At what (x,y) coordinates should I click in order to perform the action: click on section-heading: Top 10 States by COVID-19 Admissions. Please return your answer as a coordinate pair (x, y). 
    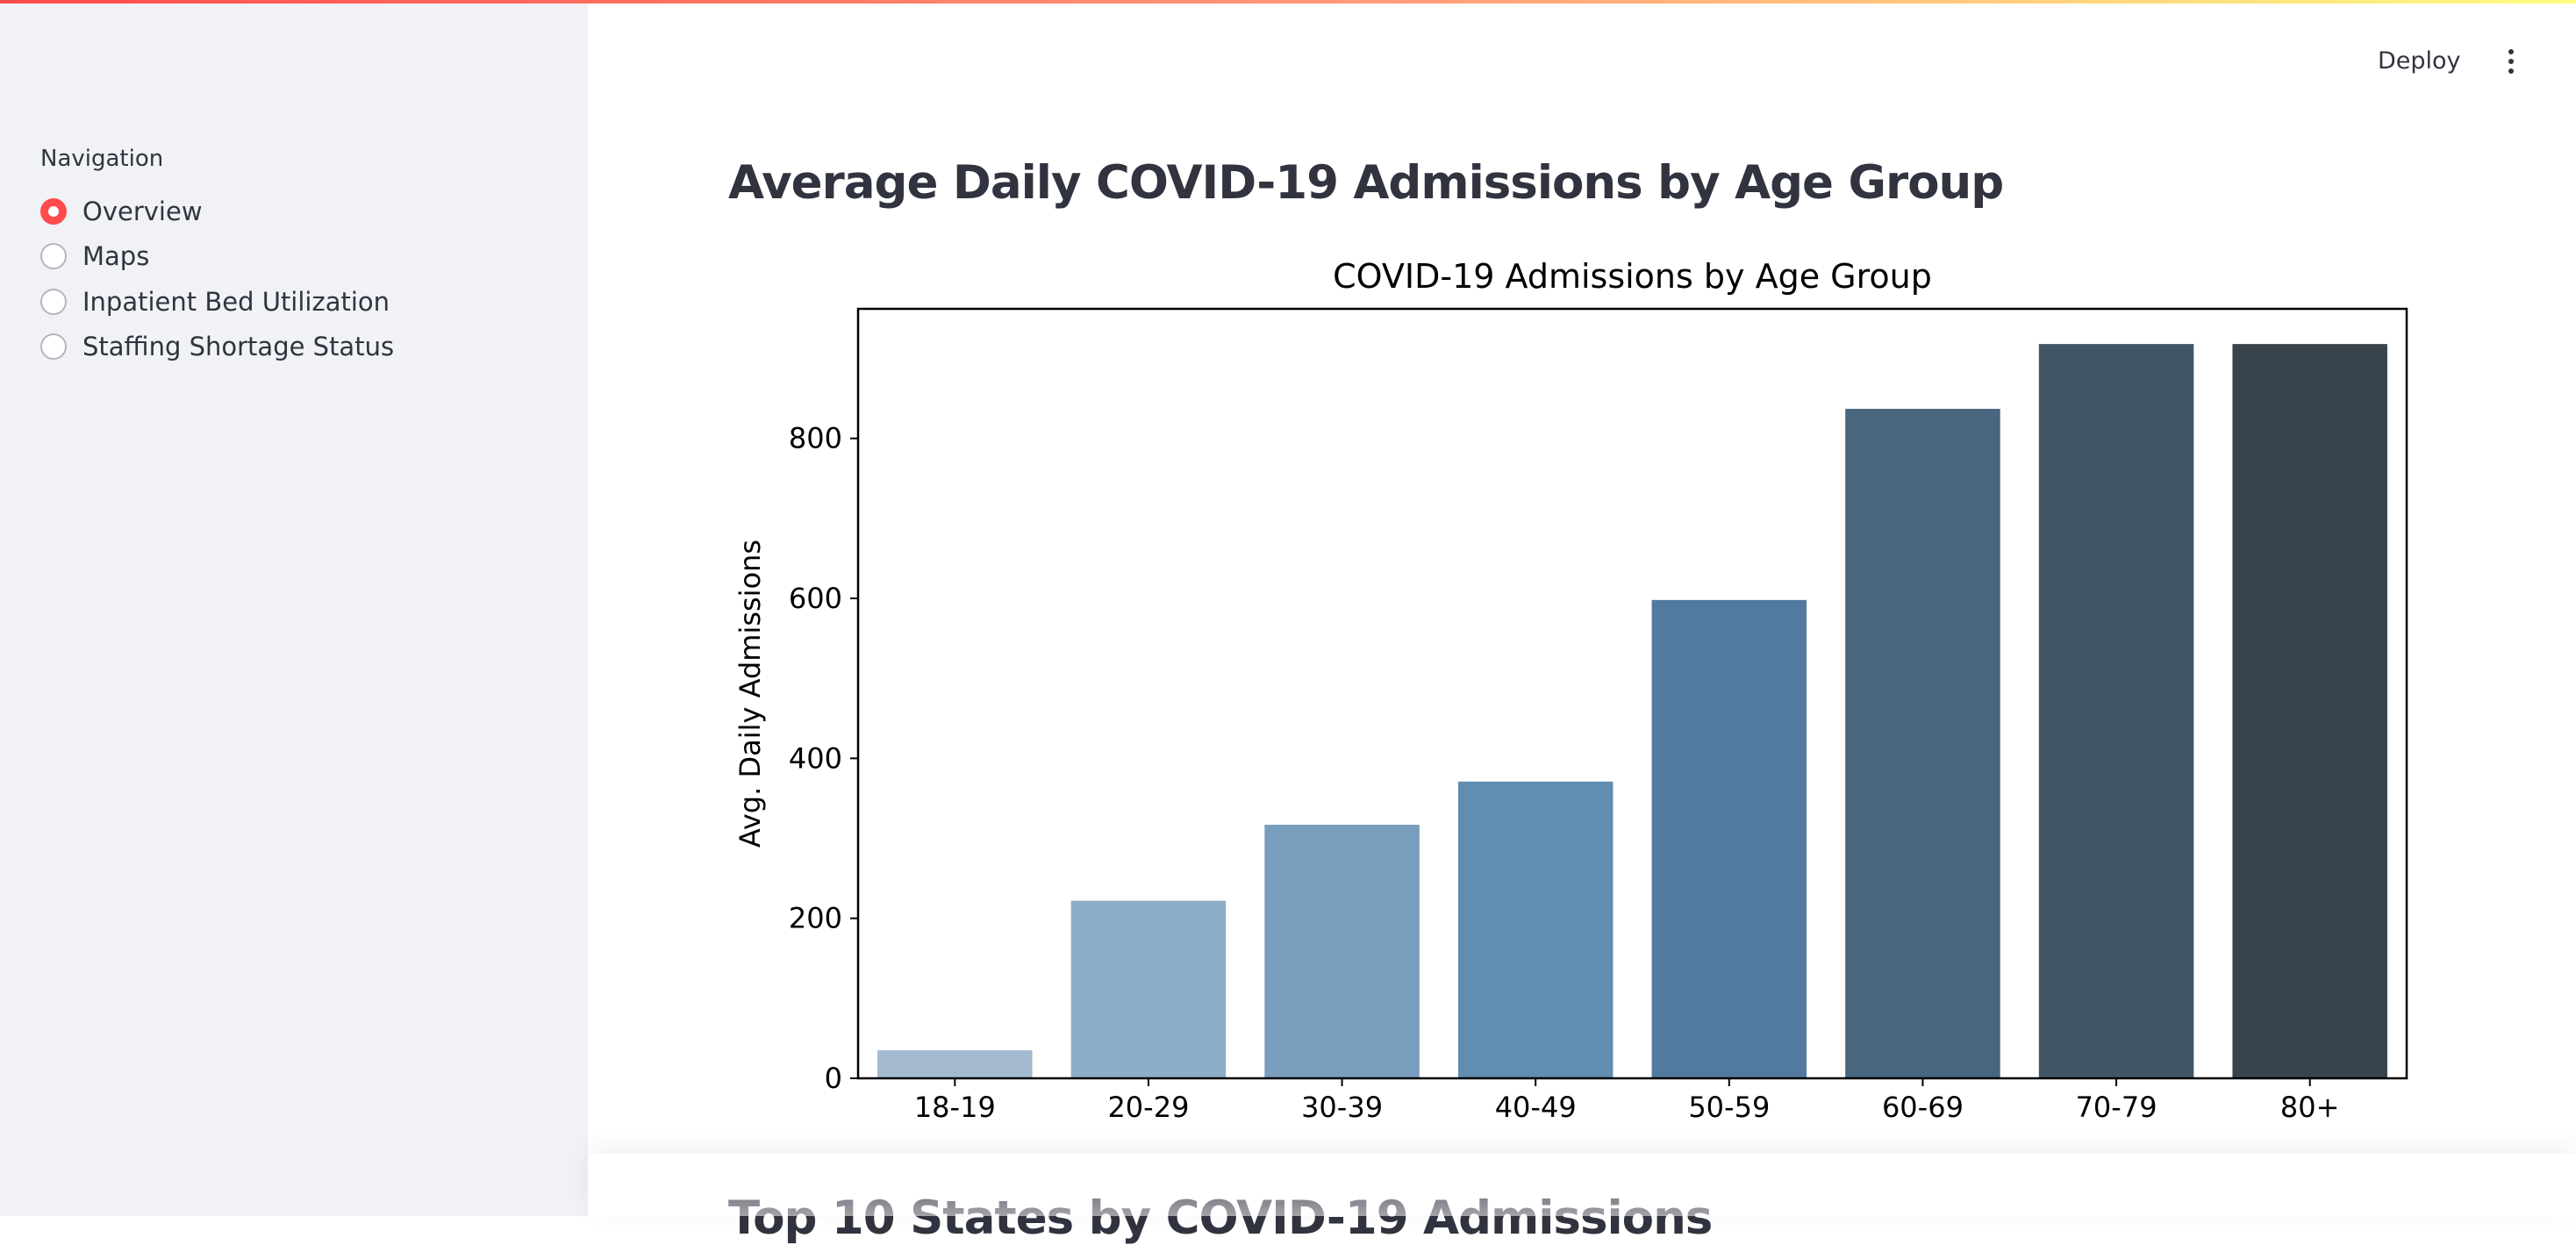
    Looking at the image, I should click on (1220, 1218).